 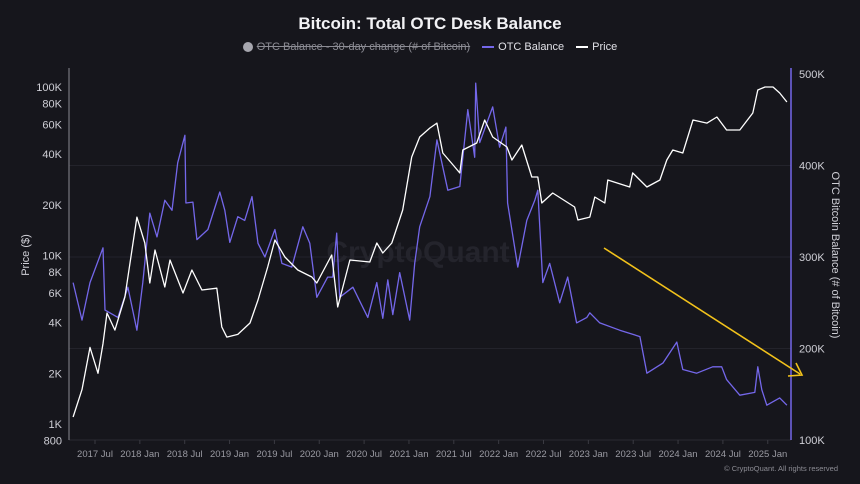 I want to click on y-right-tick-label: 200K, so click(x=812, y=350).